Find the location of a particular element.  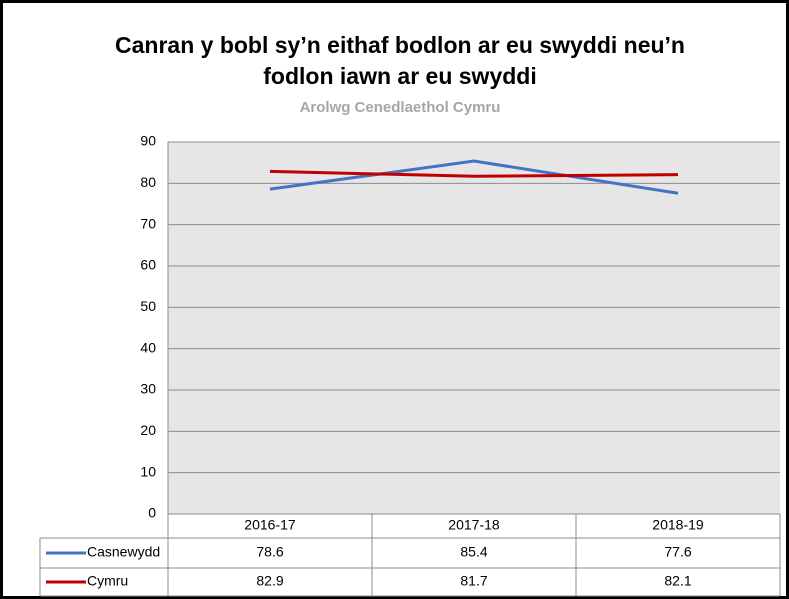

y-tick-label: 20 is located at coordinates (148, 430).